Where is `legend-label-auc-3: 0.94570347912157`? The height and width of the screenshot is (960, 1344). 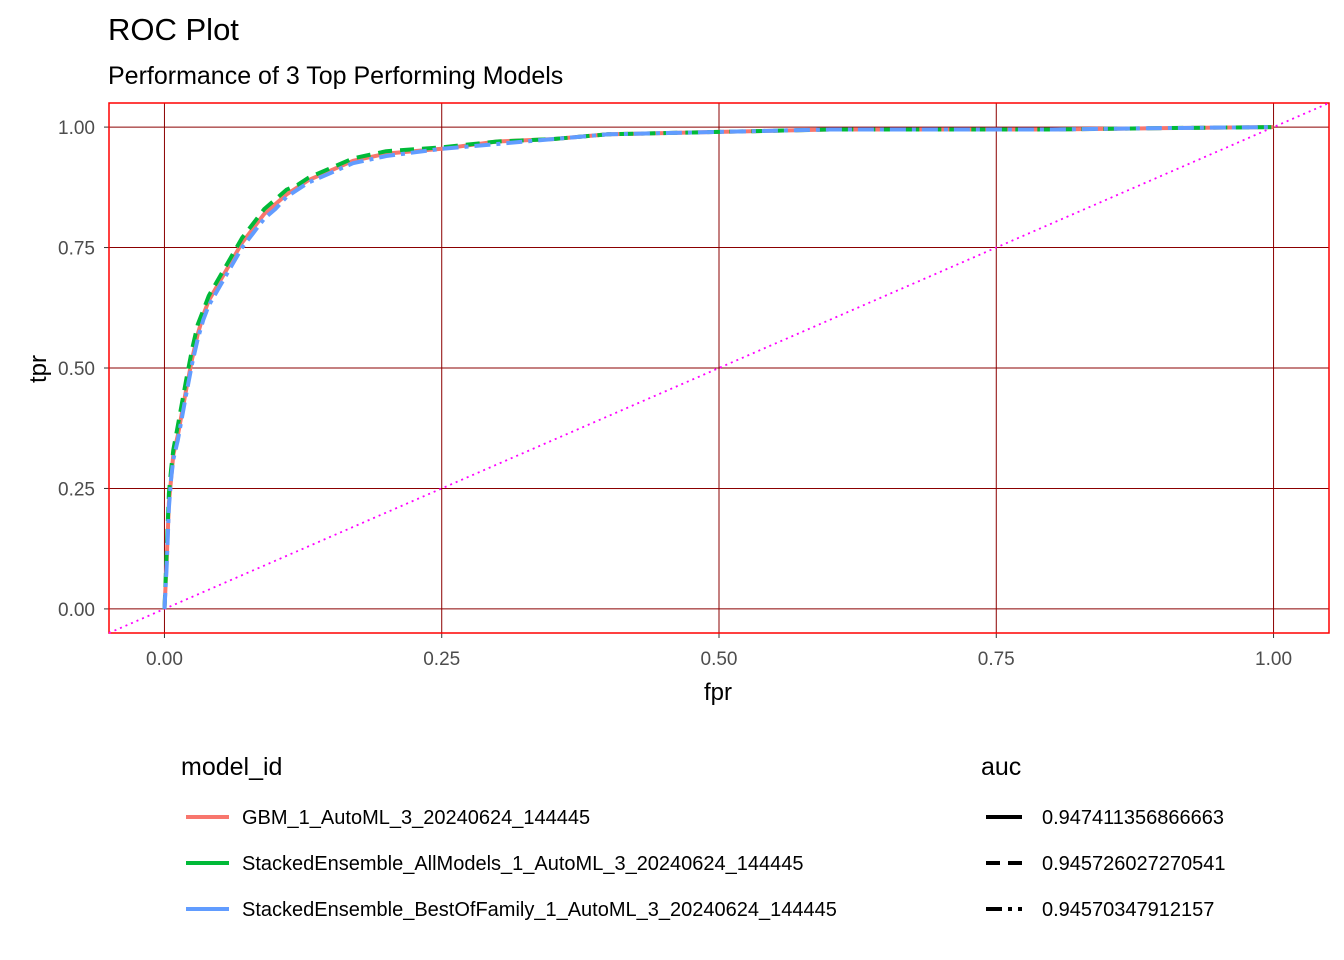 legend-label-auc-3: 0.94570347912157 is located at coordinates (1128, 910).